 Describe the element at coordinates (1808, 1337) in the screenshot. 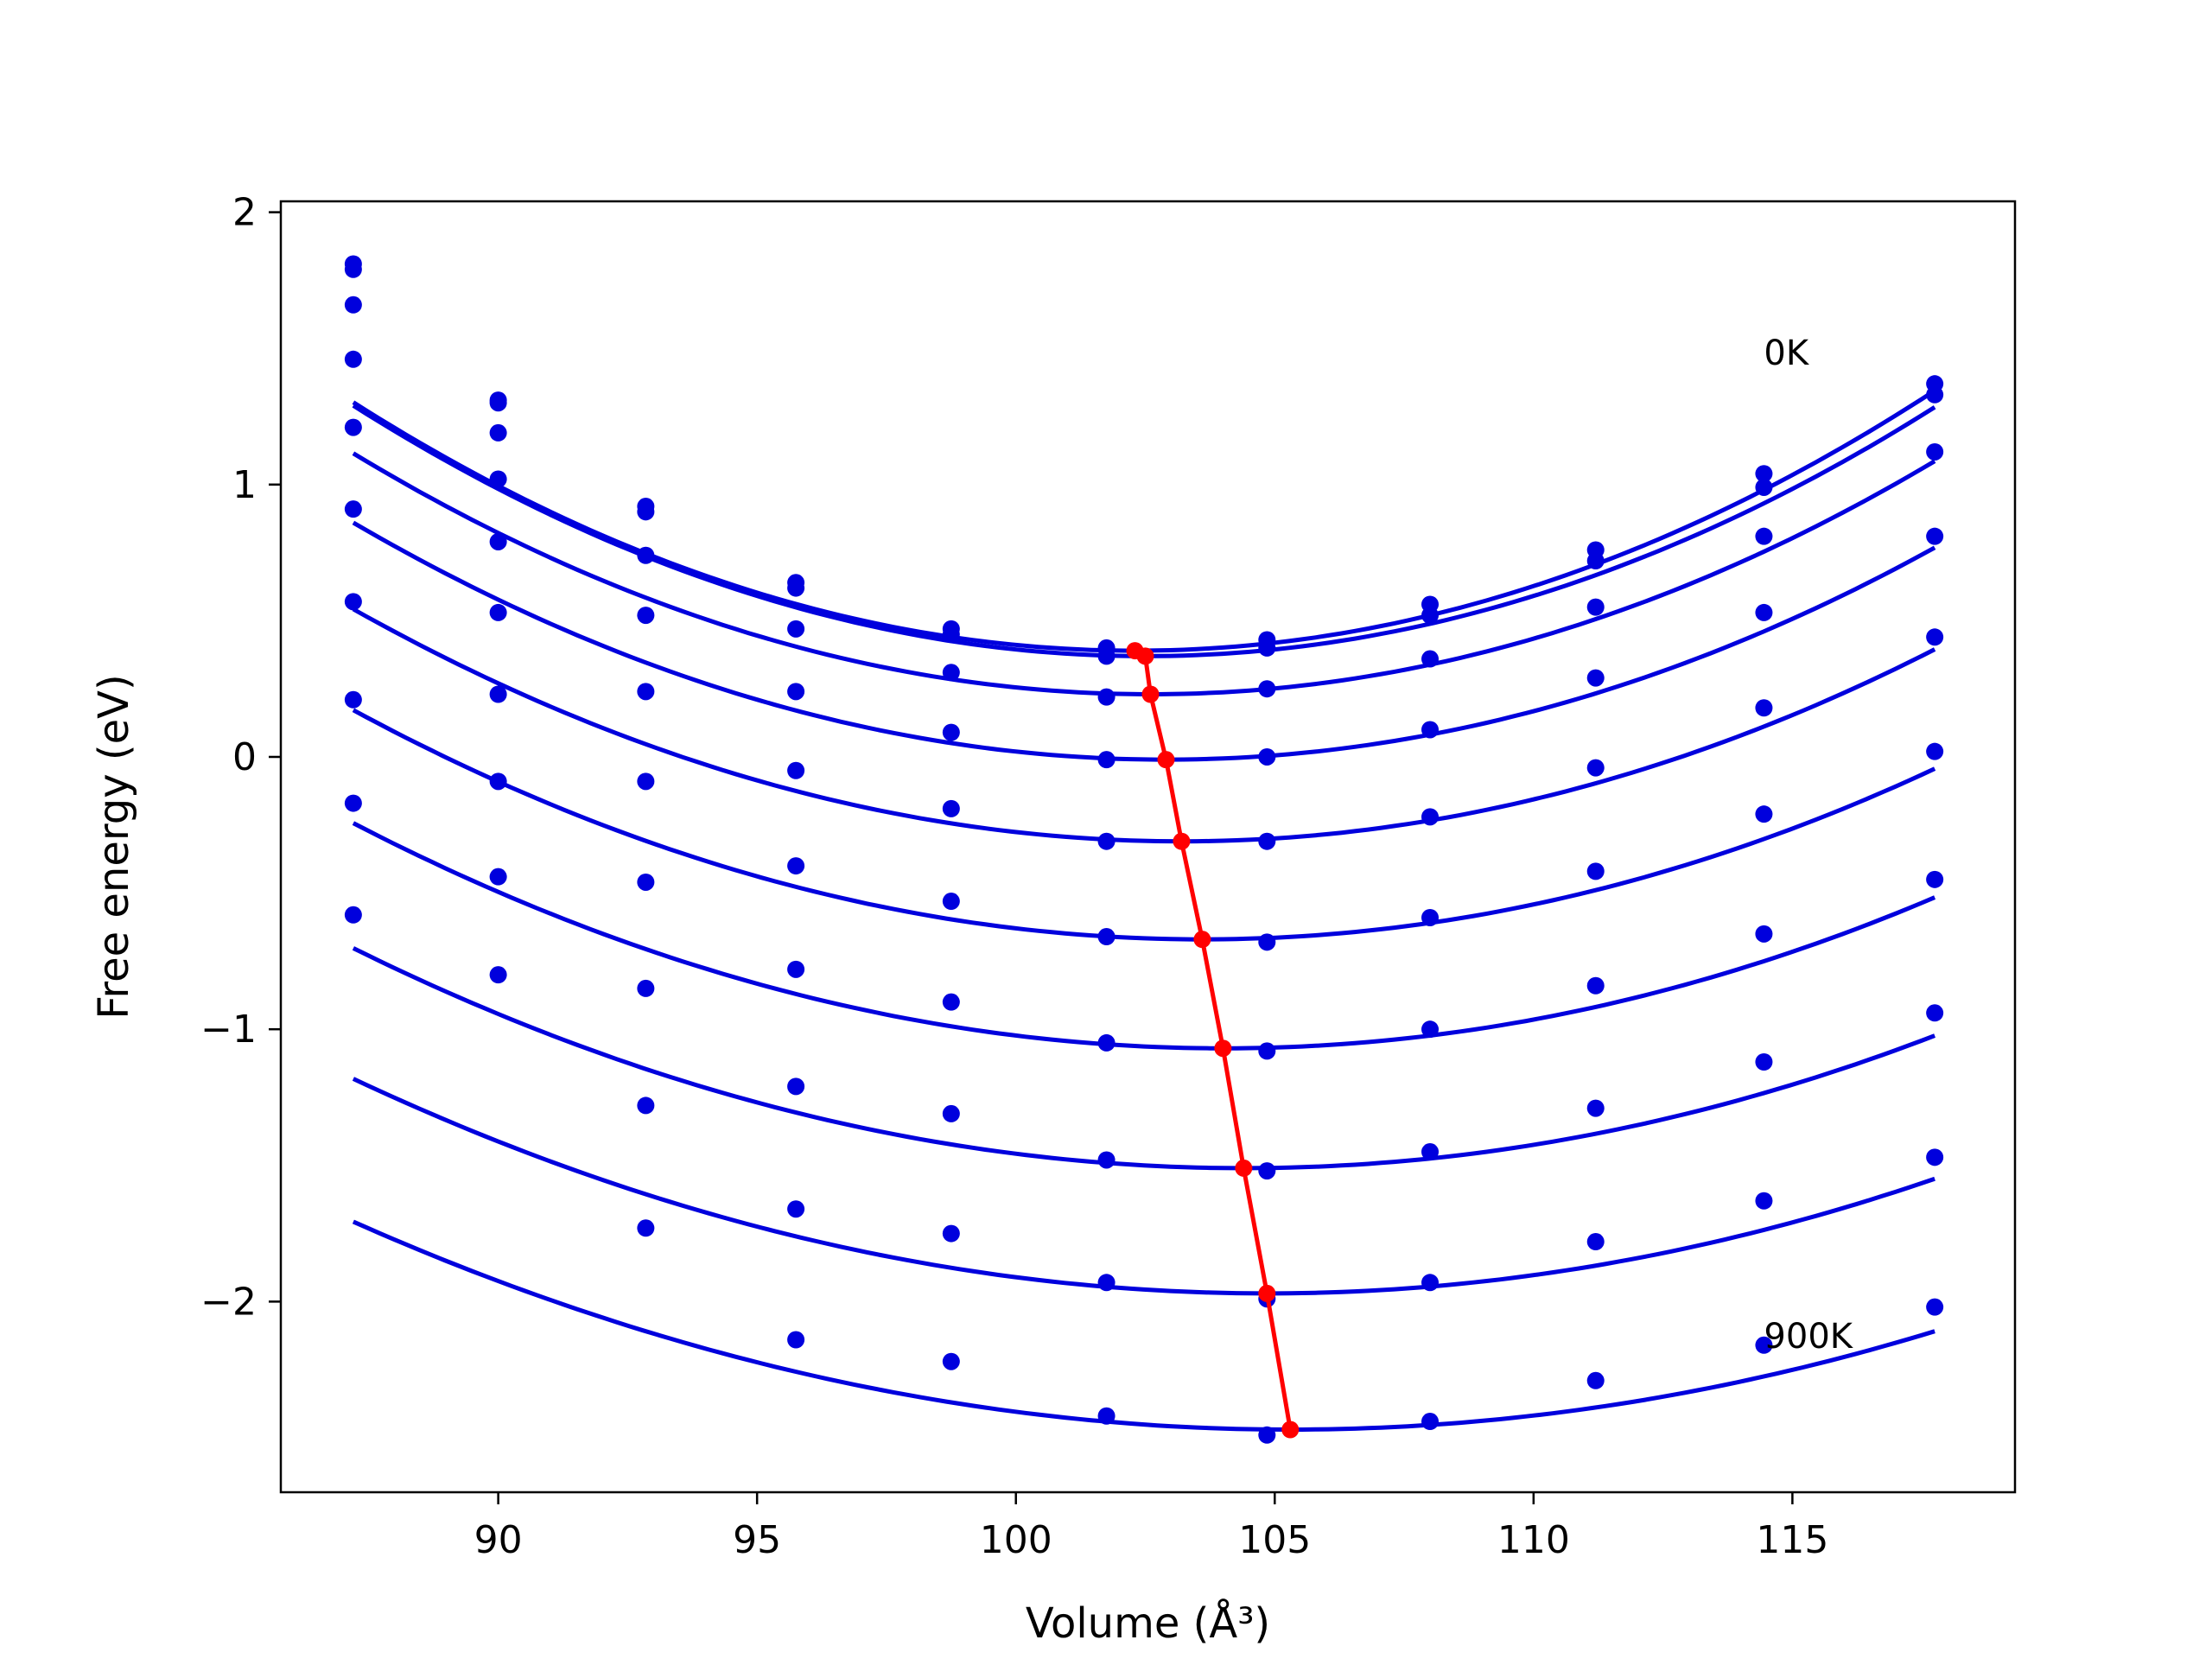

I see `annotation-1: 900K` at that location.